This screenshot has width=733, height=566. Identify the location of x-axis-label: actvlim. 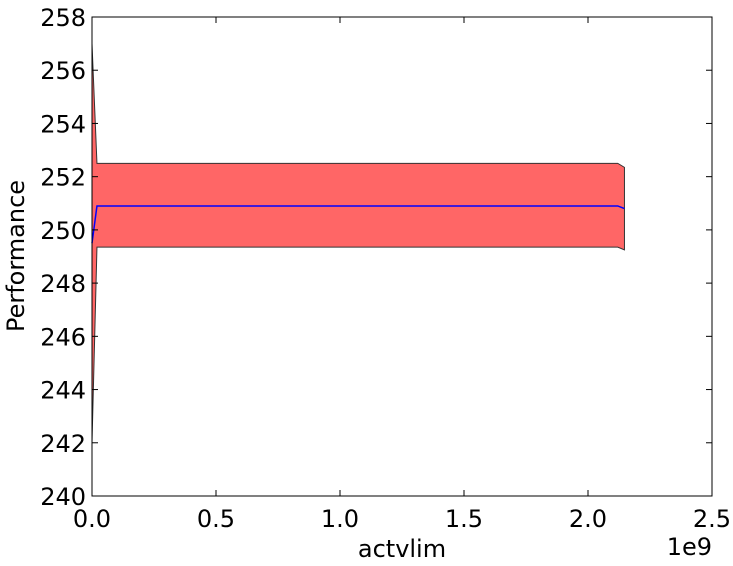
(402, 549).